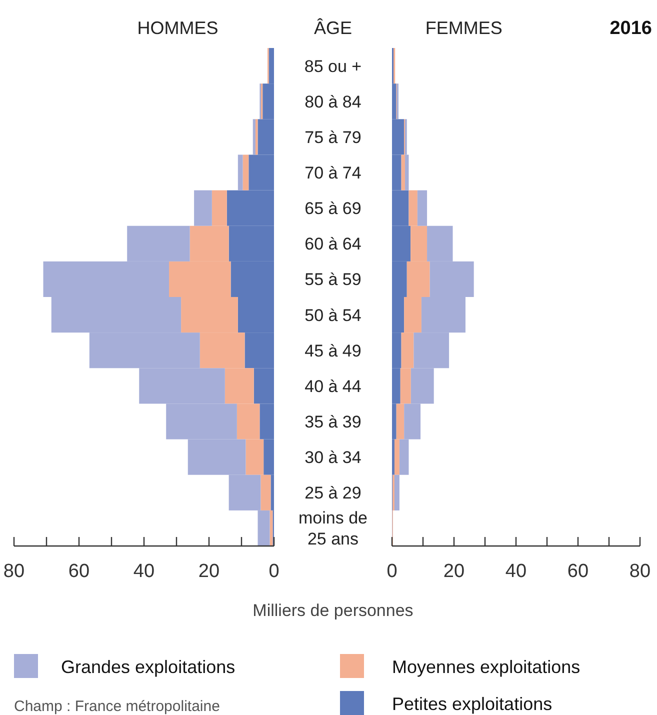  I want to click on y-tick-label: 80 à 84, so click(333, 102).